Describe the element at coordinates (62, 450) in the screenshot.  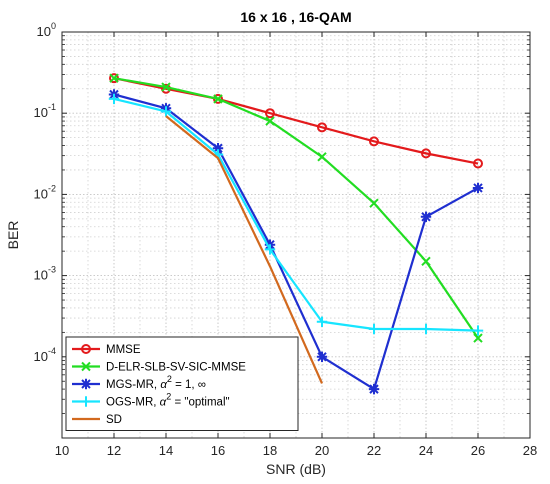
I see `x-tick-label: 10` at that location.